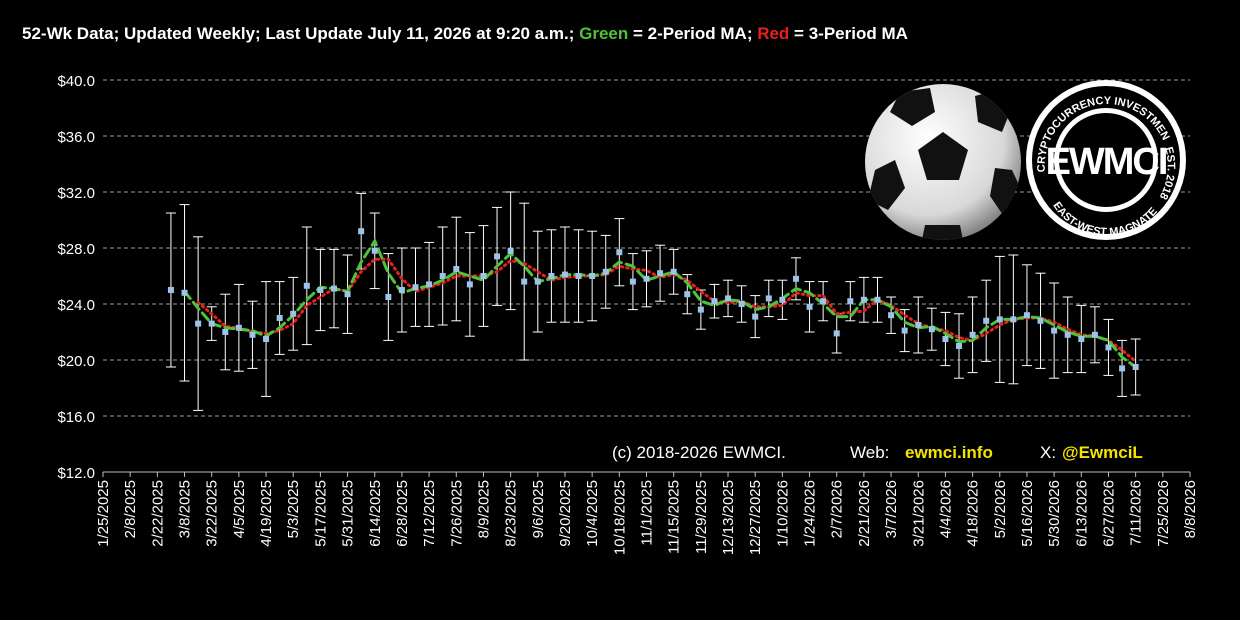  What do you see at coordinates (511, 513) in the screenshot?
I see `x-tick-label: 8/23/2025` at bounding box center [511, 513].